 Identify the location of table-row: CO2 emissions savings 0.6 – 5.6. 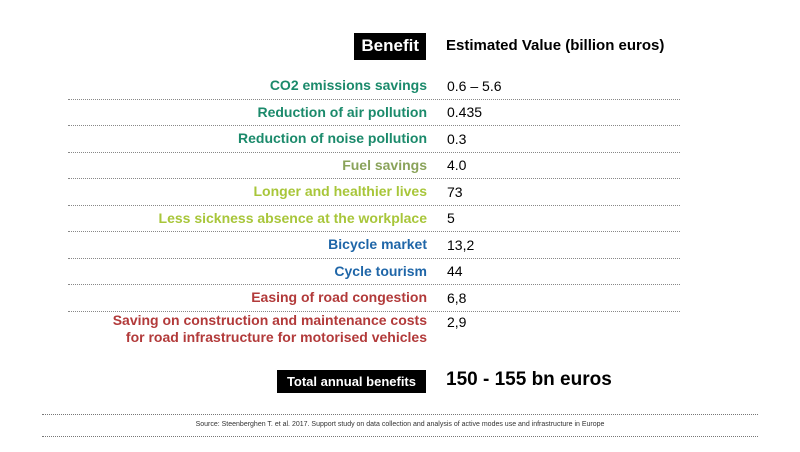
(374, 86).